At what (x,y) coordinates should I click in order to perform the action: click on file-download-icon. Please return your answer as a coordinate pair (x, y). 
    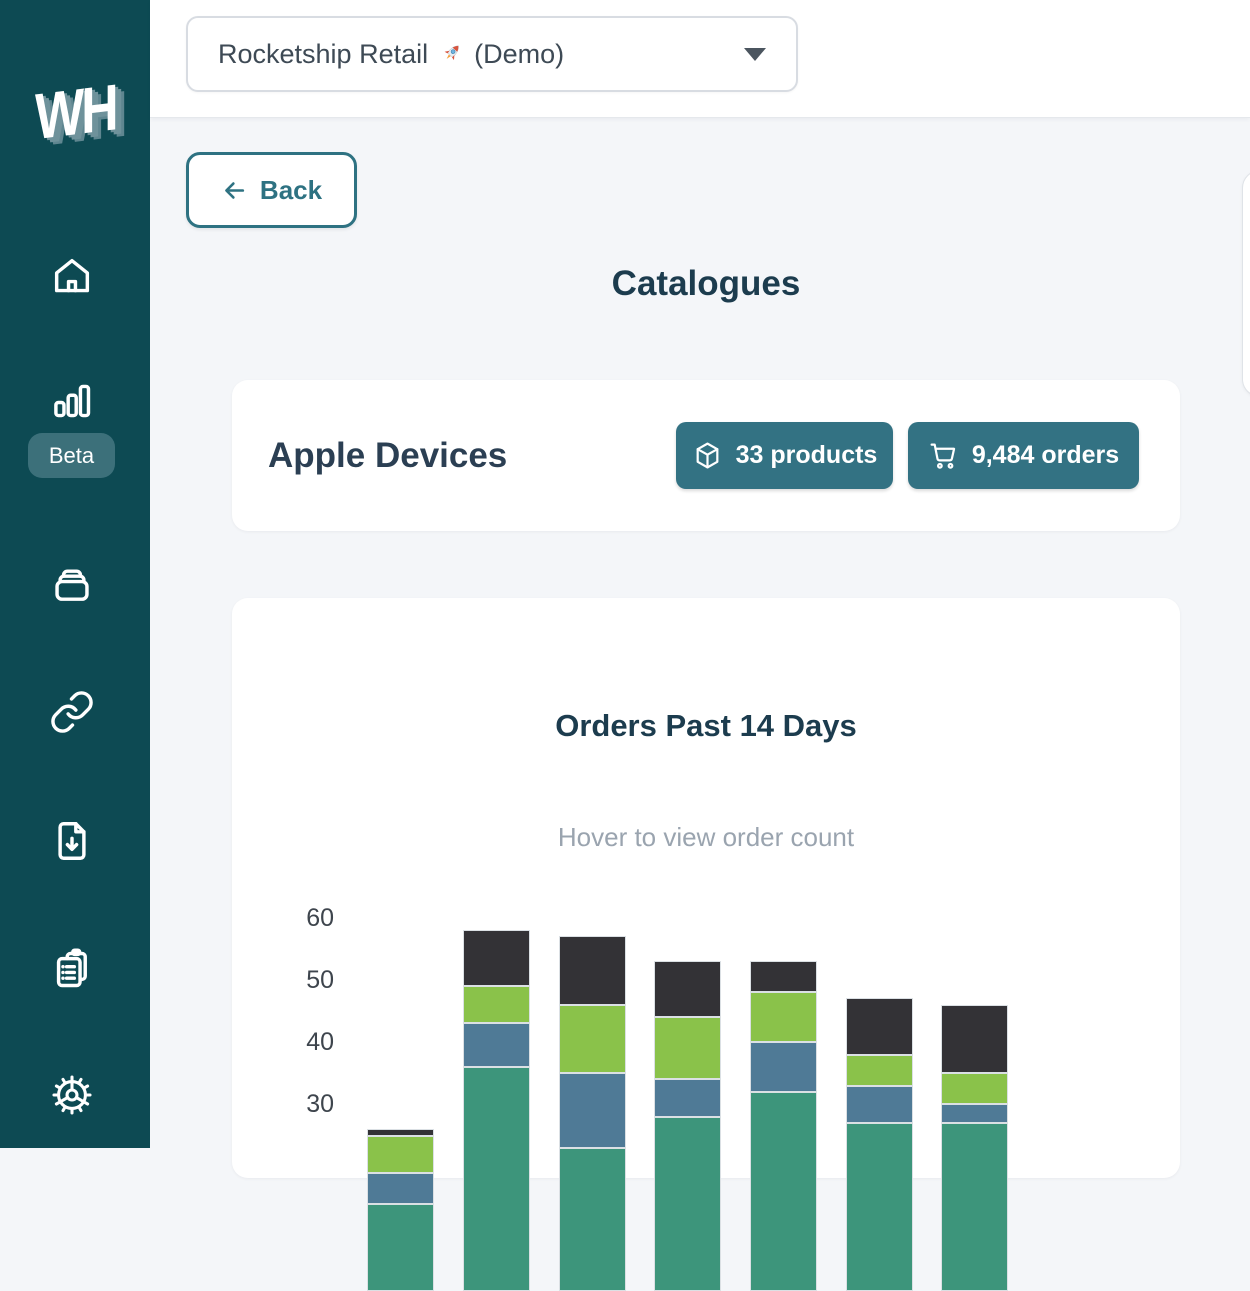
    Looking at the image, I should click on (72, 841).